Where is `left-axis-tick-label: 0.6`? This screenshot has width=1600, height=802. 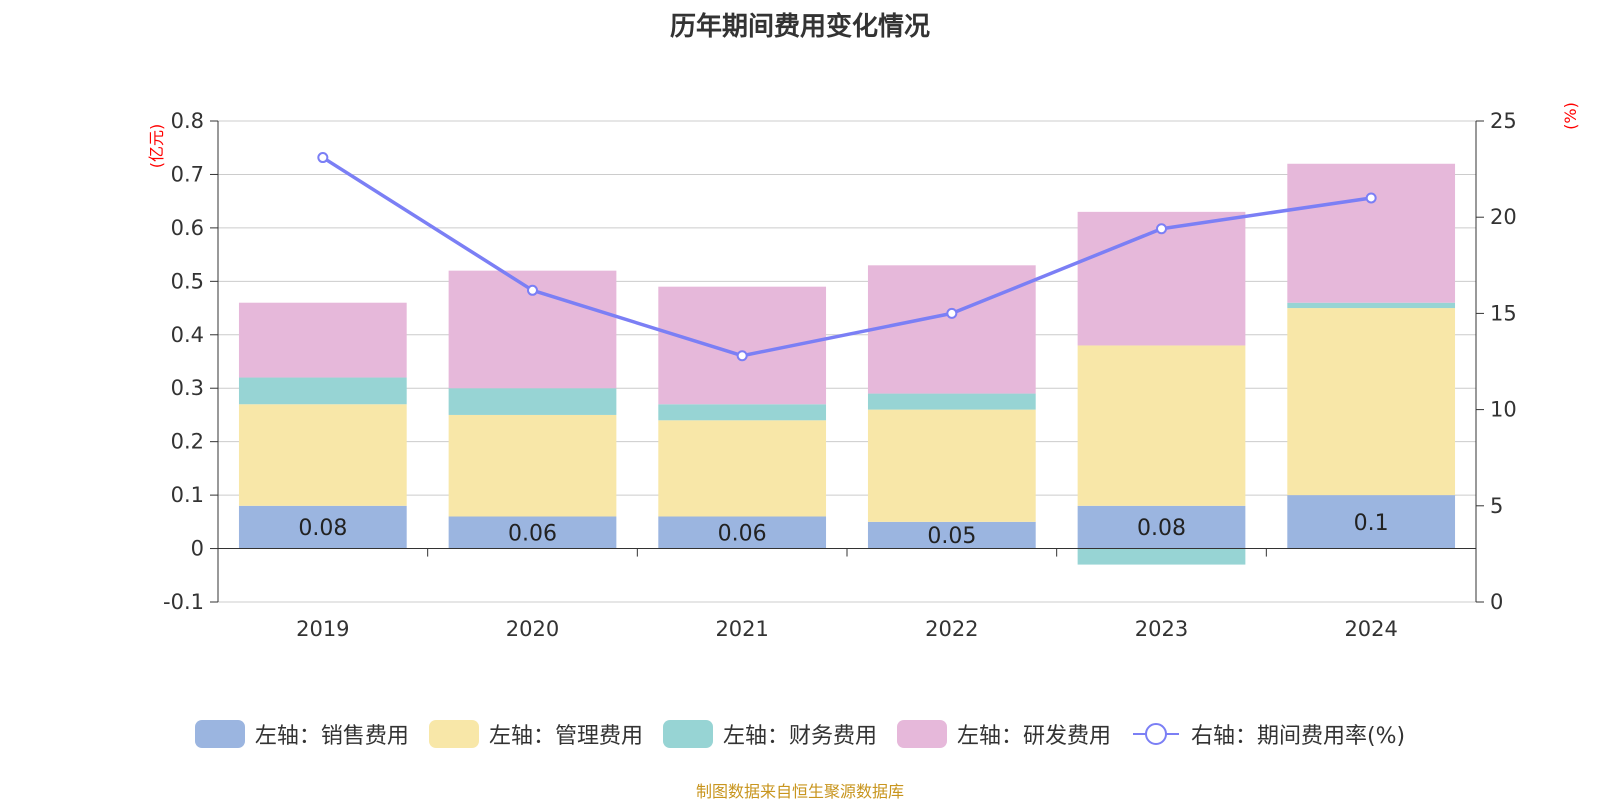 left-axis-tick-label: 0.6 is located at coordinates (187, 228).